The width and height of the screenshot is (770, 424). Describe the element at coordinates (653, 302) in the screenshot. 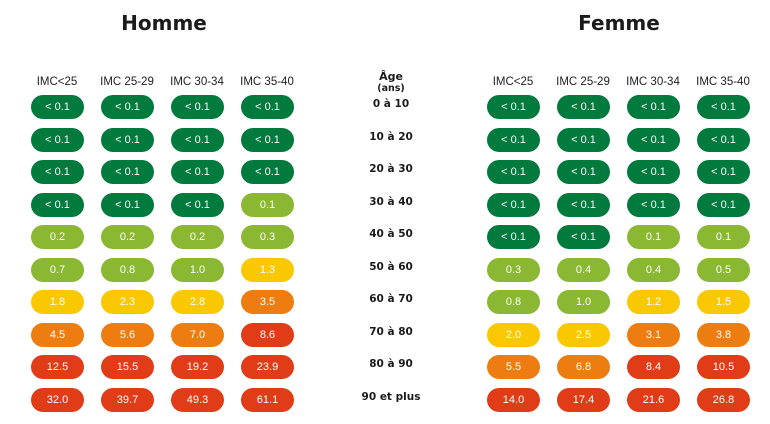

I see `risk-value-pill-femme: 1.2` at that location.